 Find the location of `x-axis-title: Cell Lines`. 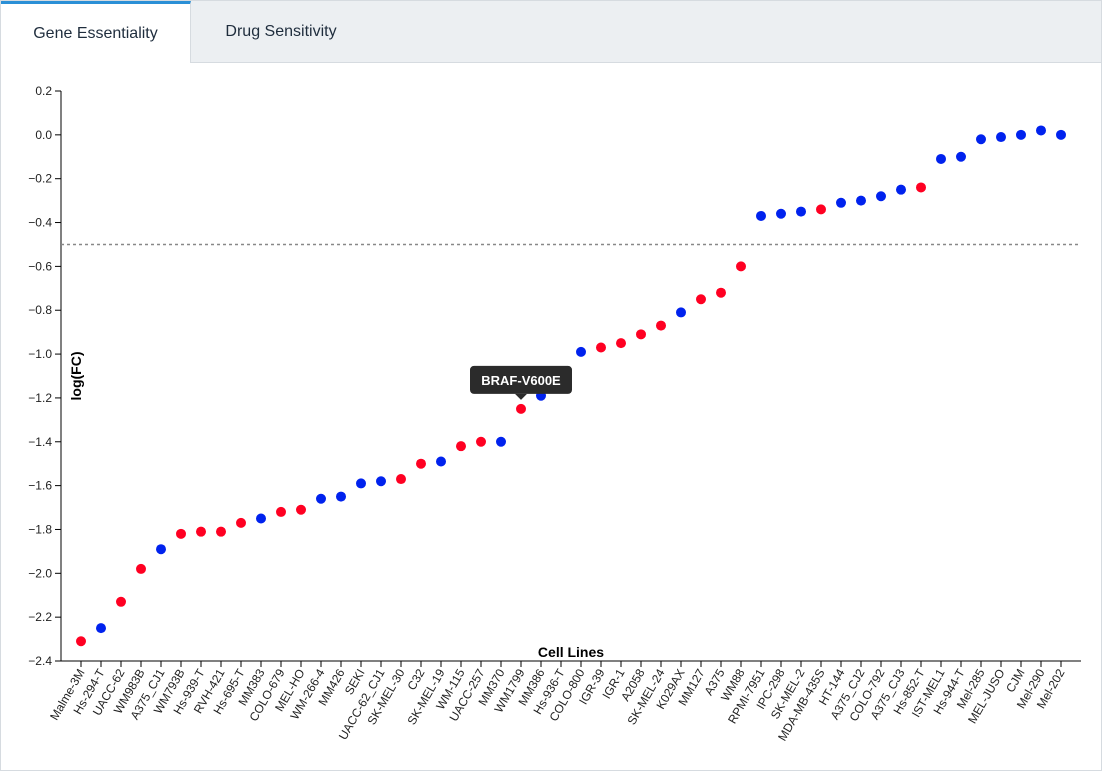

x-axis-title: Cell Lines is located at coordinates (571, 652).